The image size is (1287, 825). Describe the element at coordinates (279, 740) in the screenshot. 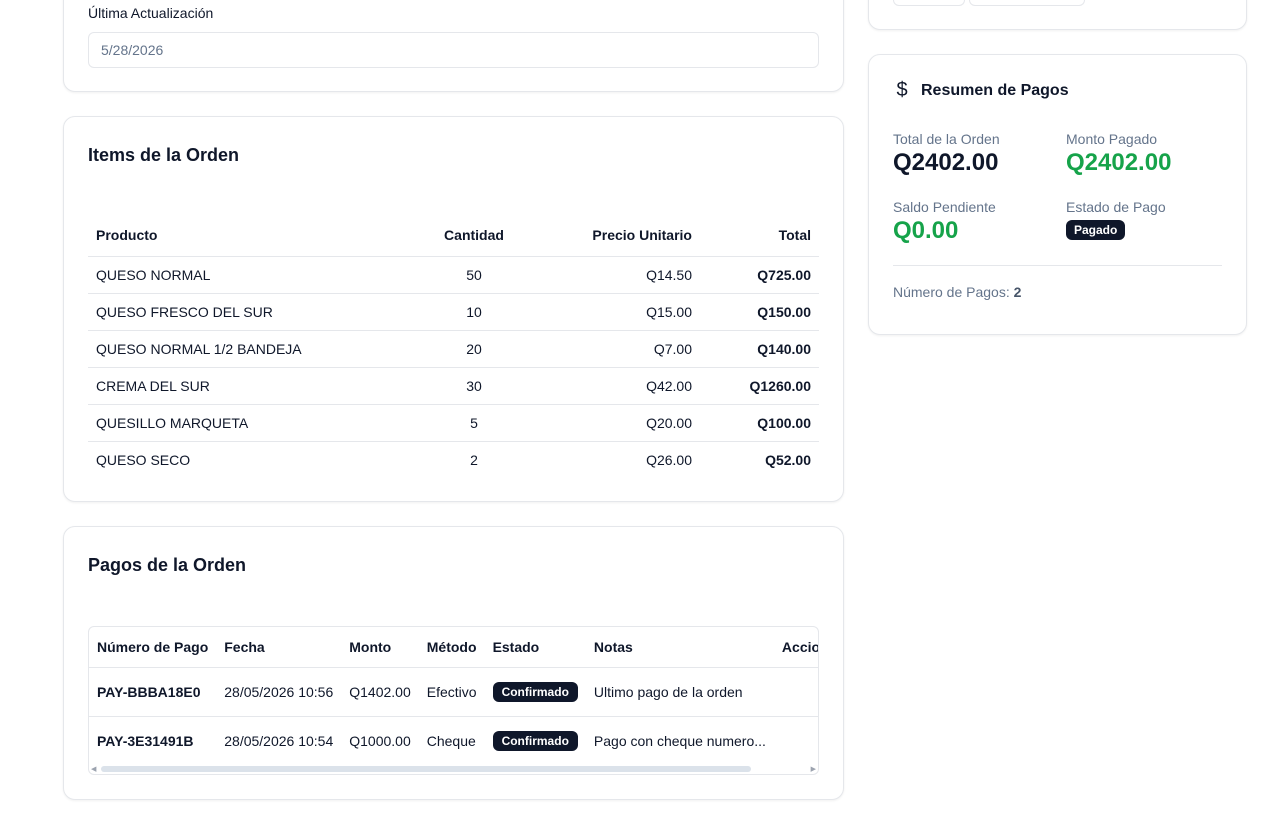

I see `cell-date: 28/05/2026 10:54` at that location.